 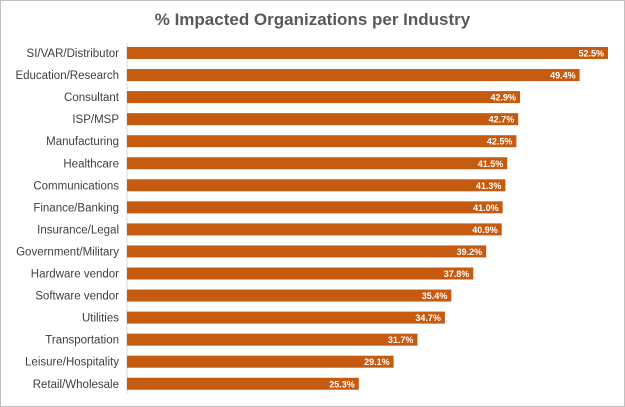 What do you see at coordinates (457, 274) in the screenshot?
I see `value-label-10: 37.8%` at bounding box center [457, 274].